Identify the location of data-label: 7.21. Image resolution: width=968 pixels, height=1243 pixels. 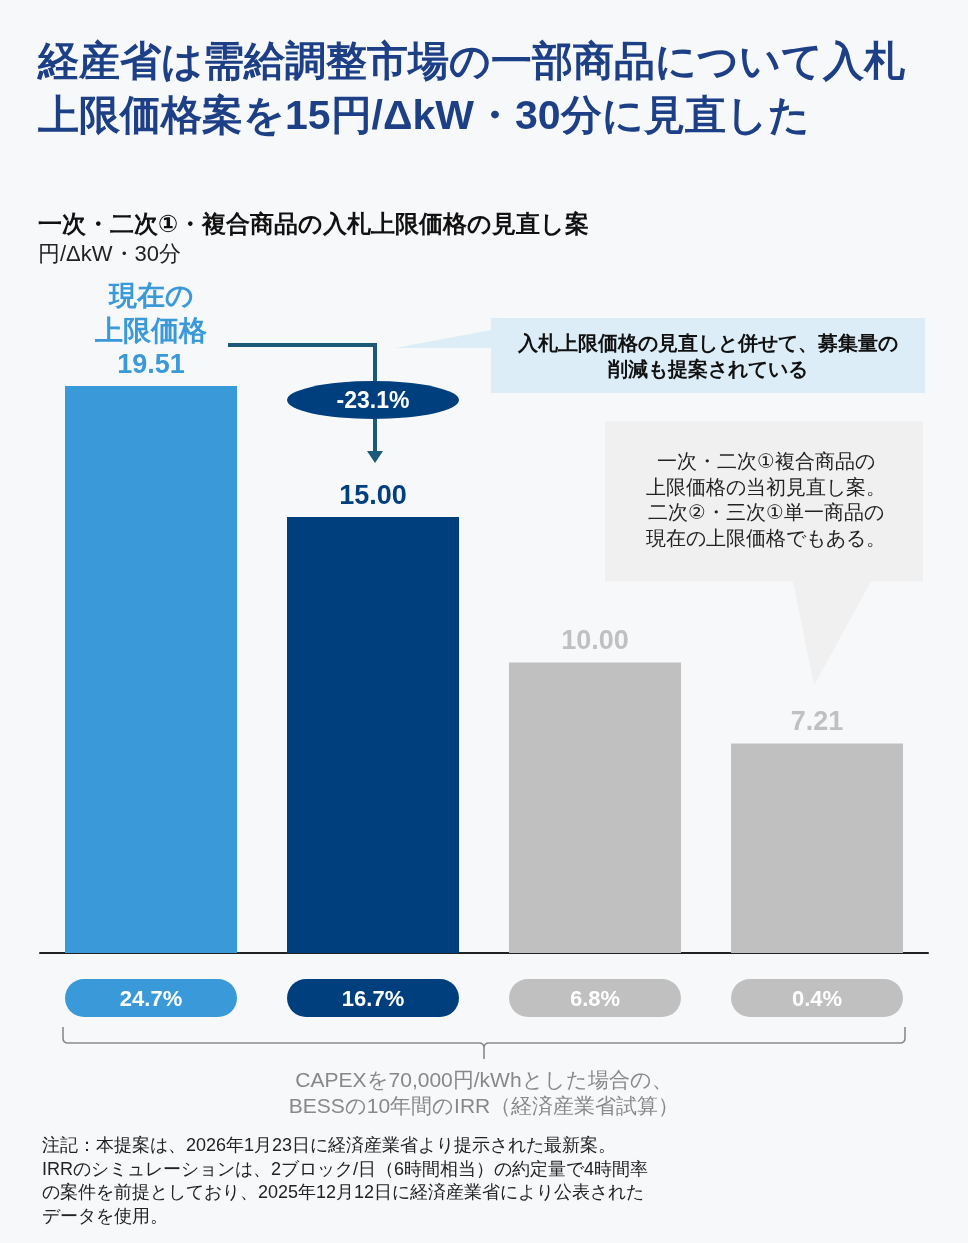
(817, 720).